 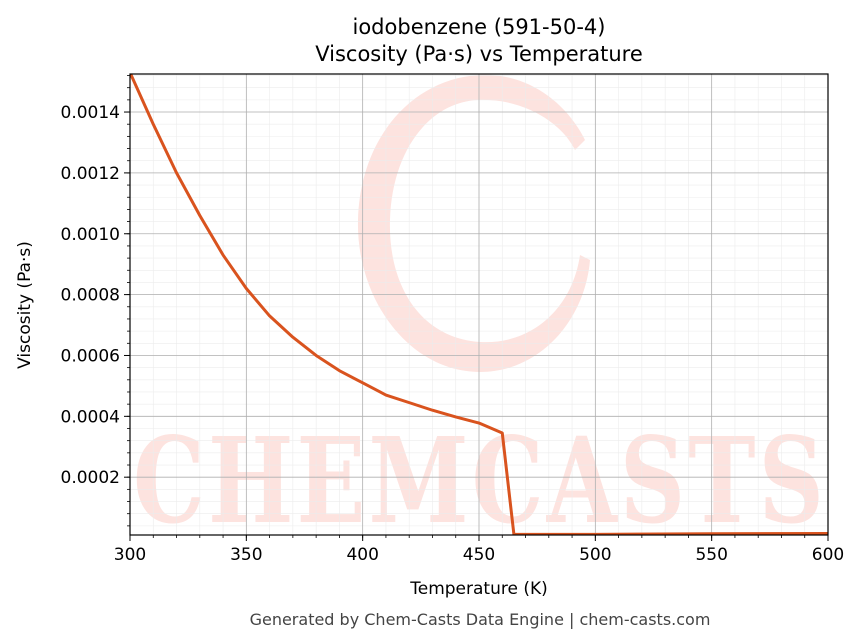 What do you see at coordinates (828, 555) in the screenshot?
I see `x-tick-label: 600` at bounding box center [828, 555].